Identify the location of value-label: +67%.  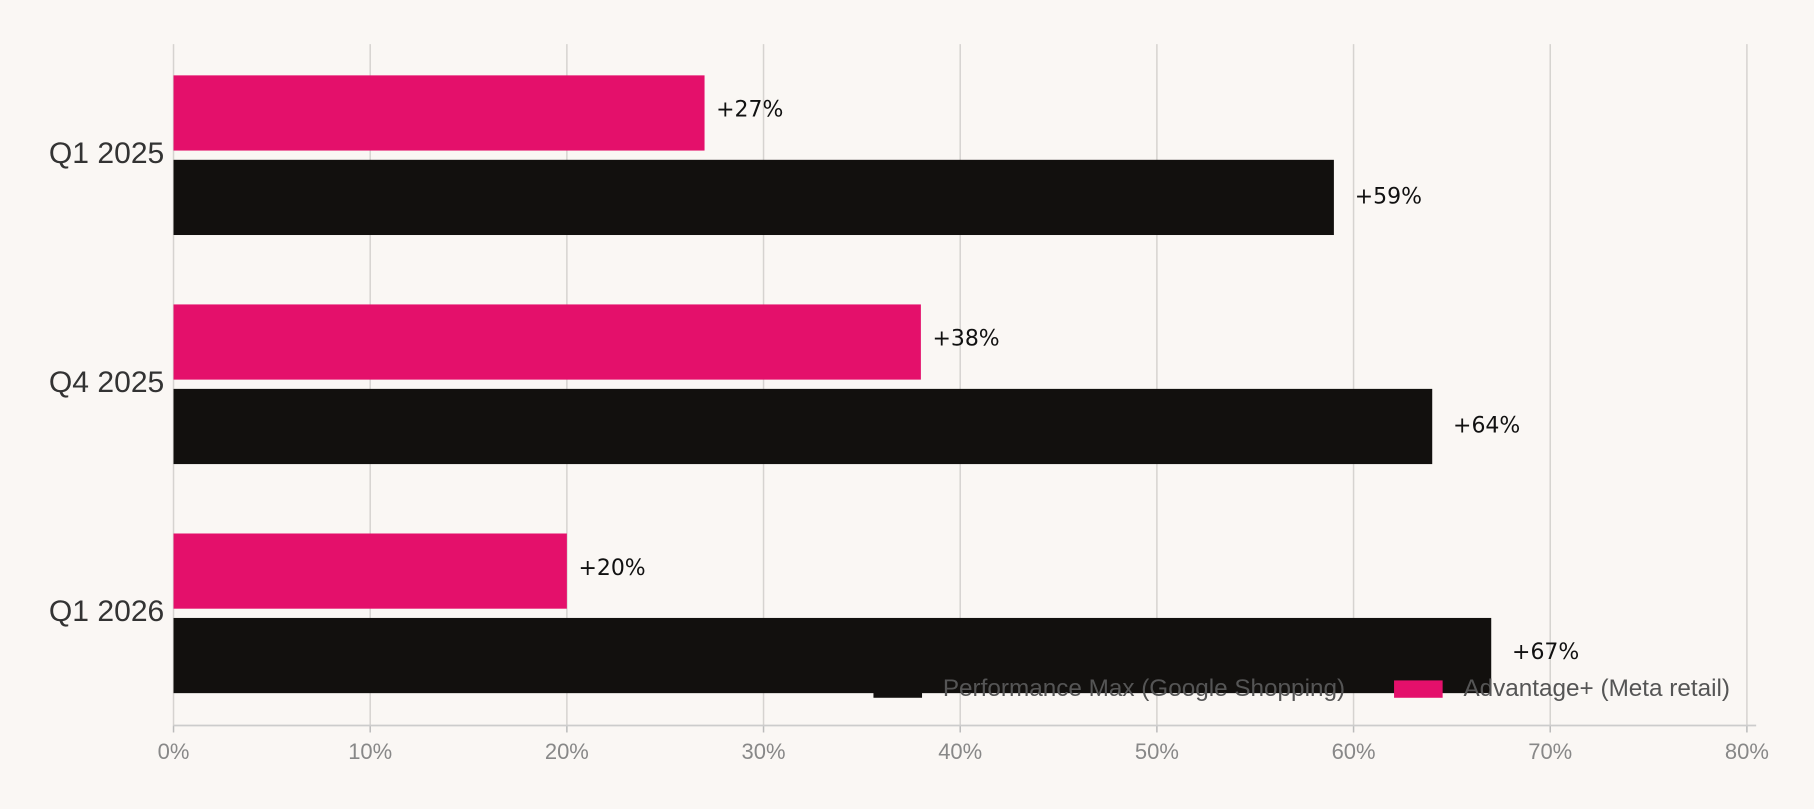
(1545, 652).